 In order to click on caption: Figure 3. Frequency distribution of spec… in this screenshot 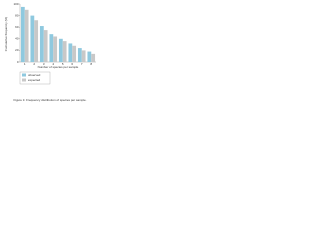, I will do `click(49, 100)`.